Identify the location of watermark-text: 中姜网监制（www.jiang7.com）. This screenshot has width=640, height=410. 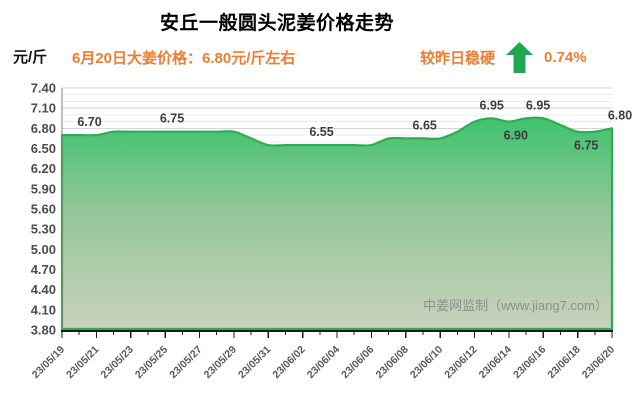
(515, 305).